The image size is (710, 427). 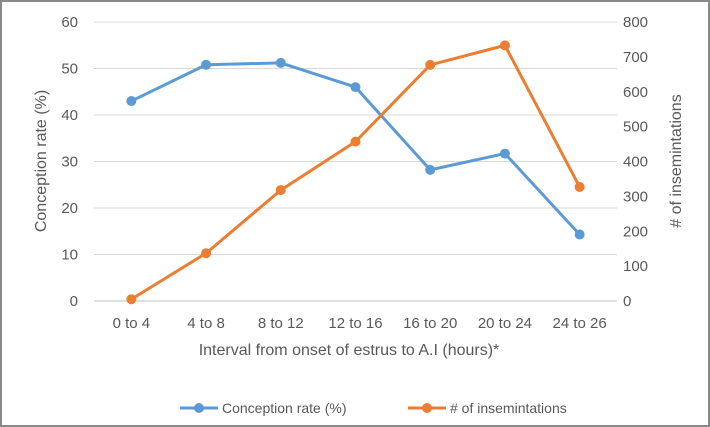 I want to click on legend-label: # of insemintations, so click(x=508, y=408).